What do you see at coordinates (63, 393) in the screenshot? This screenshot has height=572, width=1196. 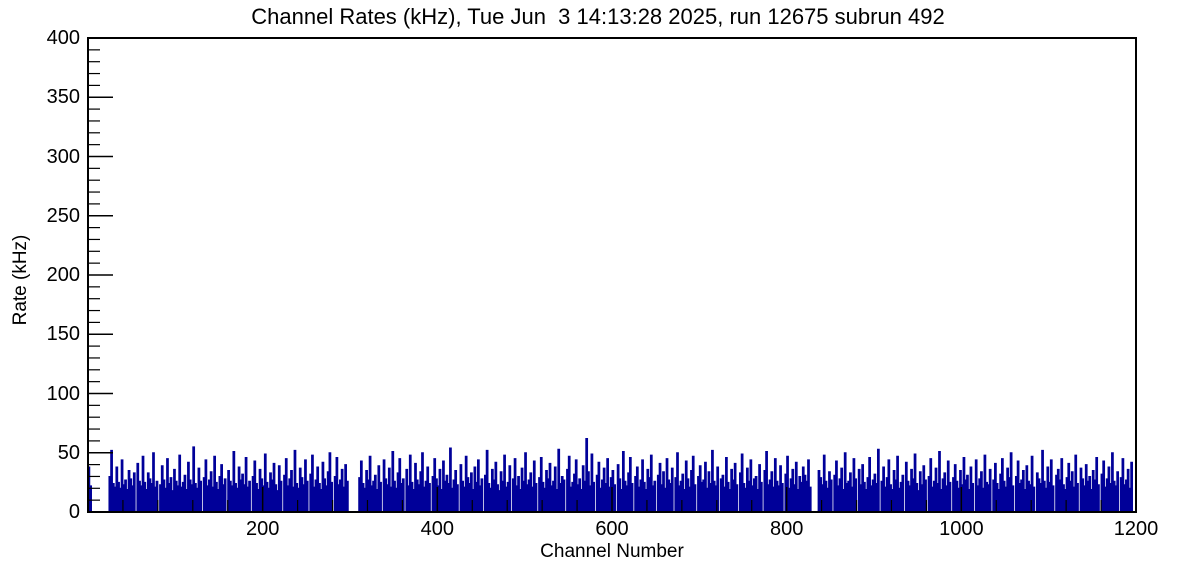 I see `y-tick-label: 100` at bounding box center [63, 393].